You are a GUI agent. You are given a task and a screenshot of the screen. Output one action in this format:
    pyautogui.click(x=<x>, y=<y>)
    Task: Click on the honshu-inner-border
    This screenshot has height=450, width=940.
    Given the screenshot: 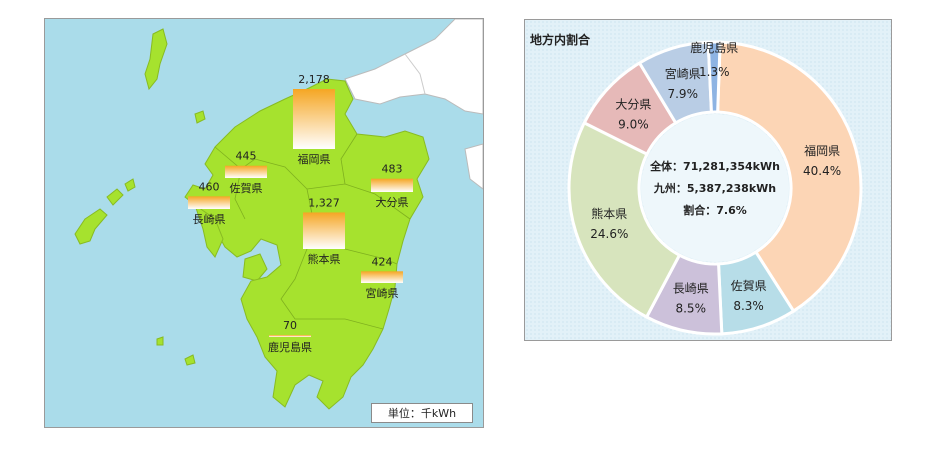 What is the action you would take?
    pyautogui.click(x=415, y=74)
    